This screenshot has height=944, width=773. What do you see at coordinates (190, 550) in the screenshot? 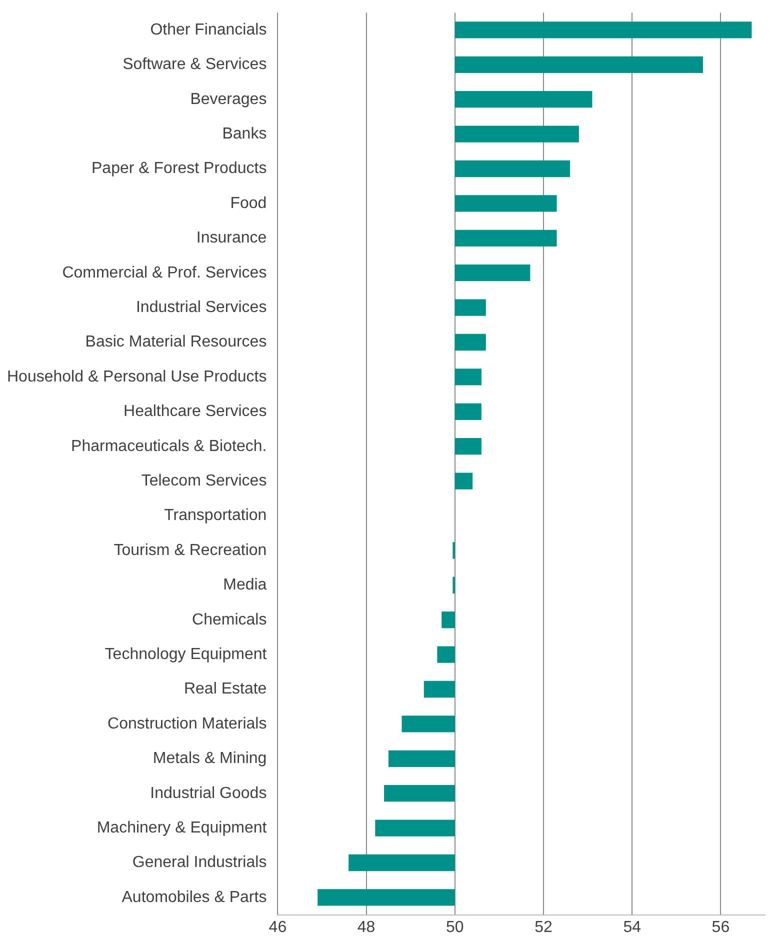
I see `y-tick-label: Tourism & Recreation` at bounding box center [190, 550].